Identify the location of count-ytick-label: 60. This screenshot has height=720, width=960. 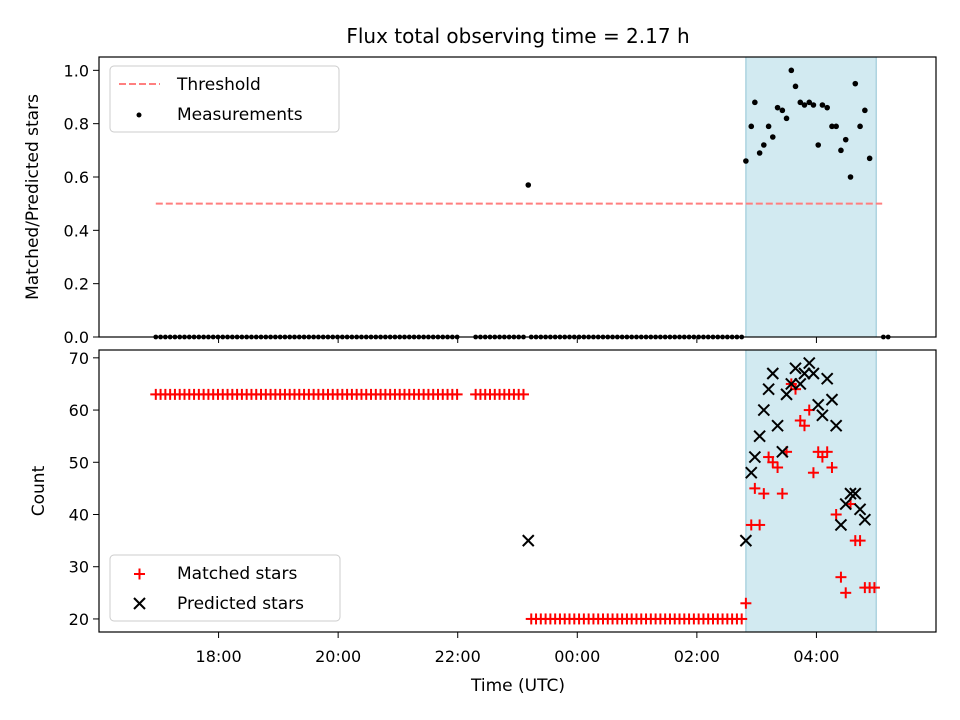
(79, 410).